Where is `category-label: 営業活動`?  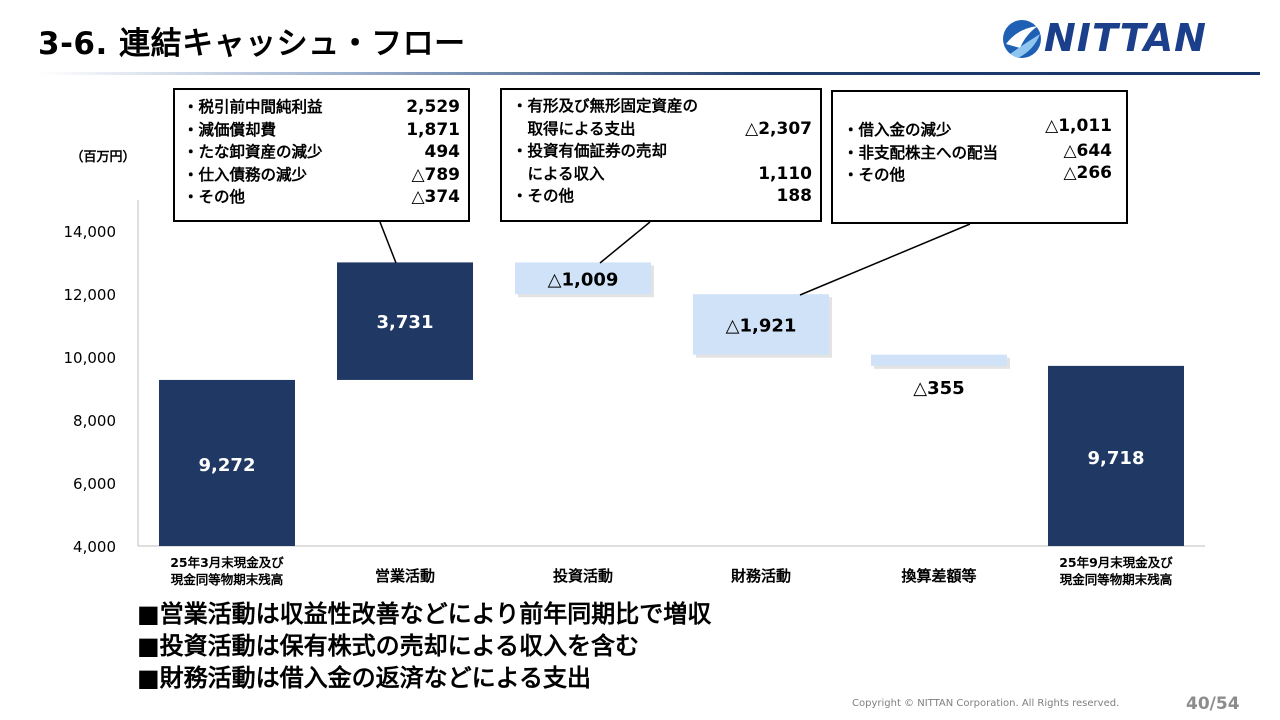
category-label: 営業活動 is located at coordinates (405, 576).